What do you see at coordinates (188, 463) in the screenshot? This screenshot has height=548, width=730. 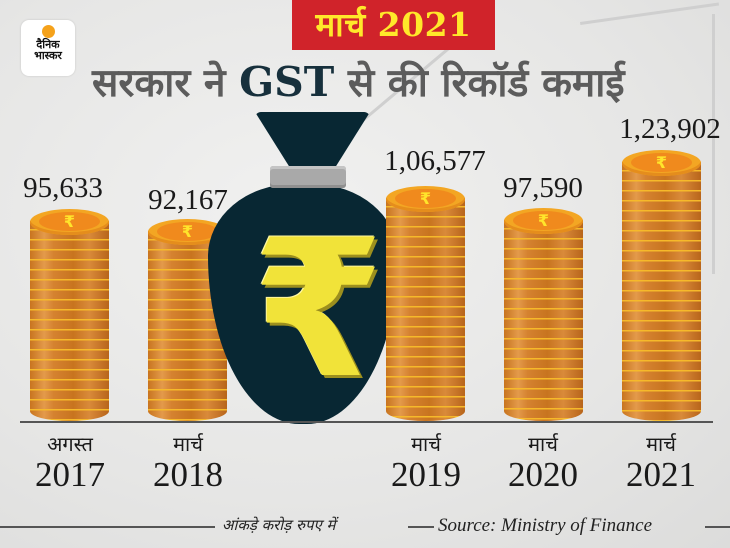 I see `category-label-2018: मार्च 2018` at bounding box center [188, 463].